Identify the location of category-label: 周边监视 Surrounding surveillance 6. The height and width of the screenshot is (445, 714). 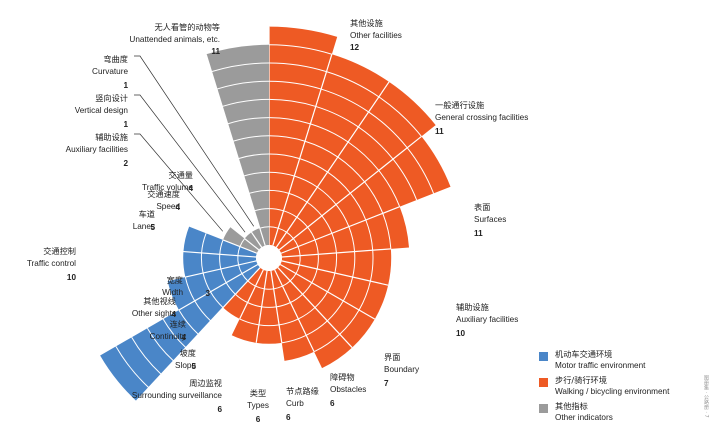
(177, 396).